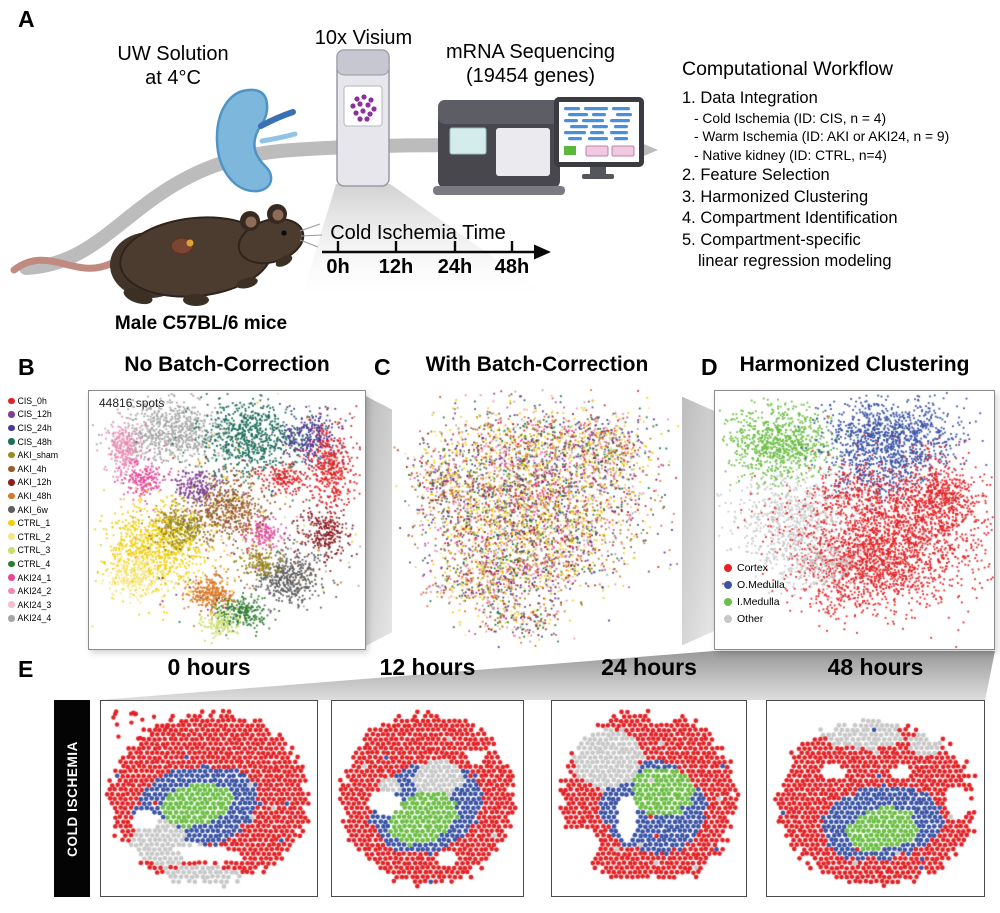 Image resolution: width=1000 pixels, height=913 pixels. I want to click on sample-legend-item: AKI_4h, so click(47, 469).